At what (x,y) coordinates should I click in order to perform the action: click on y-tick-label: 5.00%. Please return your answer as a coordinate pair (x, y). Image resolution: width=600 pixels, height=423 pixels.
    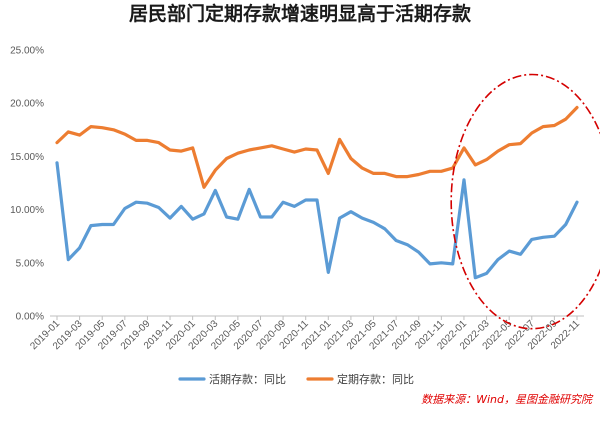
    Looking at the image, I should click on (30, 263).